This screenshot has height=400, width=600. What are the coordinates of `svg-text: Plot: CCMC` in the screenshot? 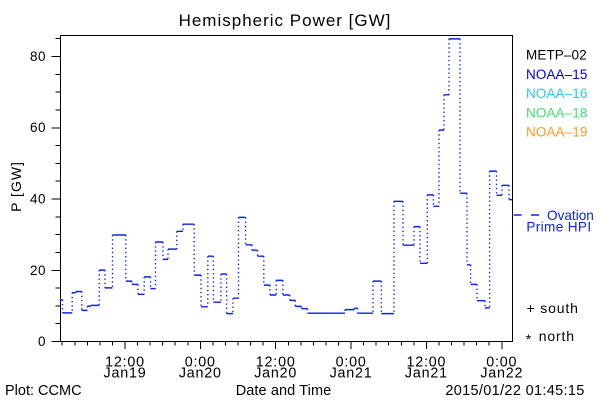 It's located at (43, 391).